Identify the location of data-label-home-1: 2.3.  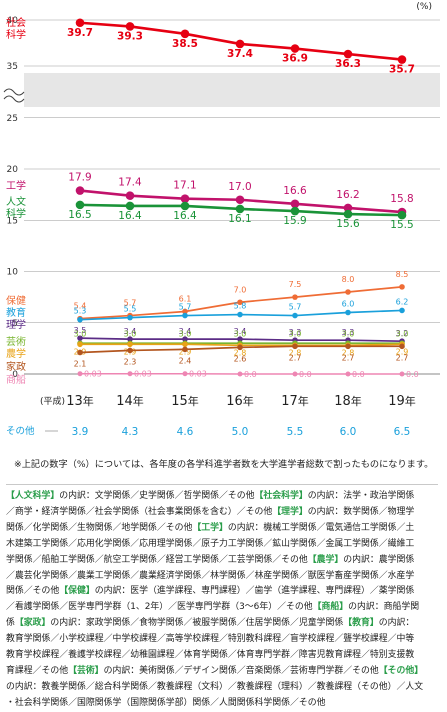
(130, 361).